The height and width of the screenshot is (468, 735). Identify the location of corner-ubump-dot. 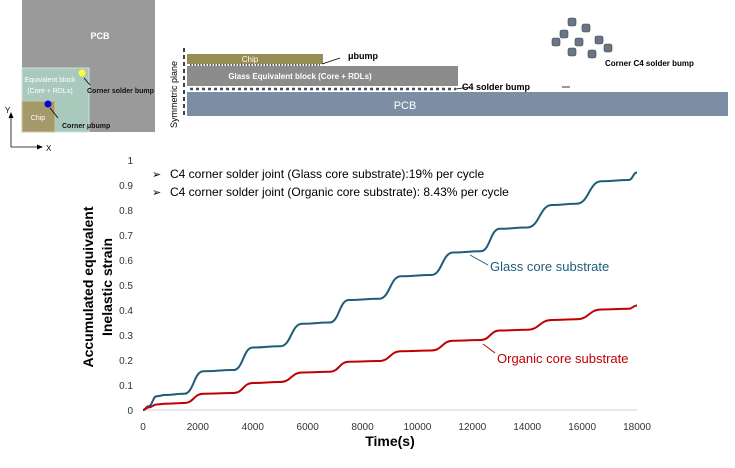
(48, 104).